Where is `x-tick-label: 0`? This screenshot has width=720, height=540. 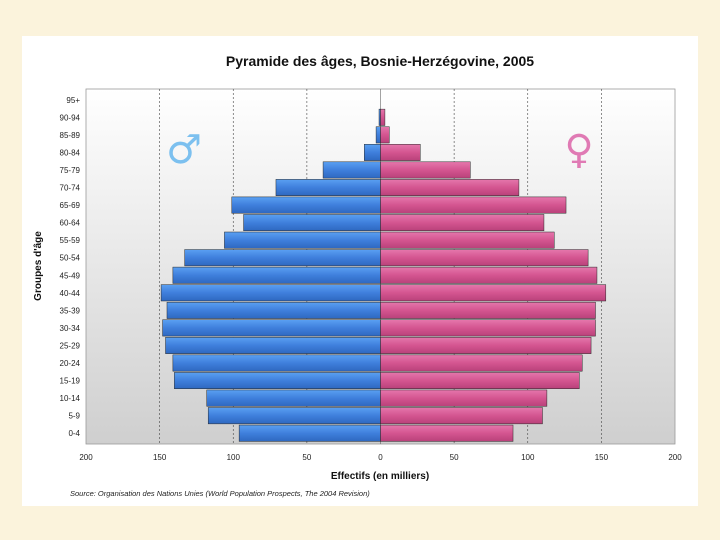 x-tick-label: 0 is located at coordinates (380, 457).